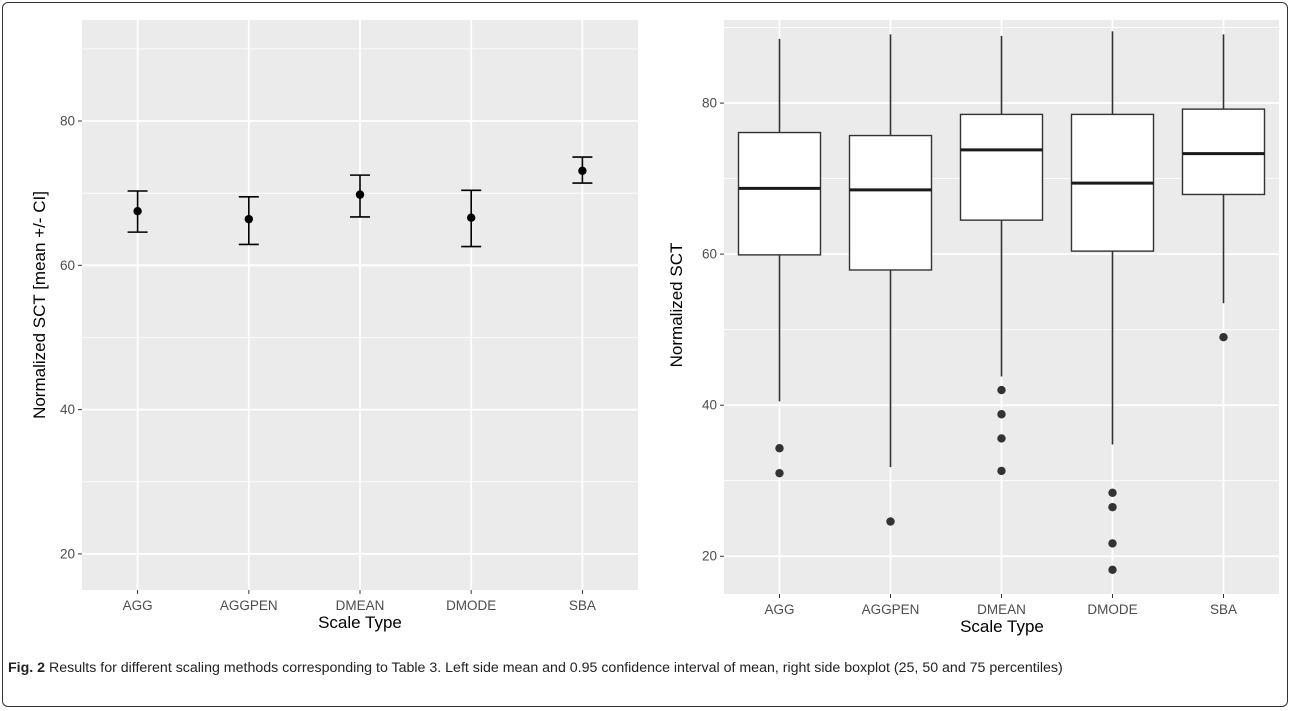  Describe the element at coordinates (360, 605) in the screenshot. I see `left-x-tick-label: DMEAN` at that location.